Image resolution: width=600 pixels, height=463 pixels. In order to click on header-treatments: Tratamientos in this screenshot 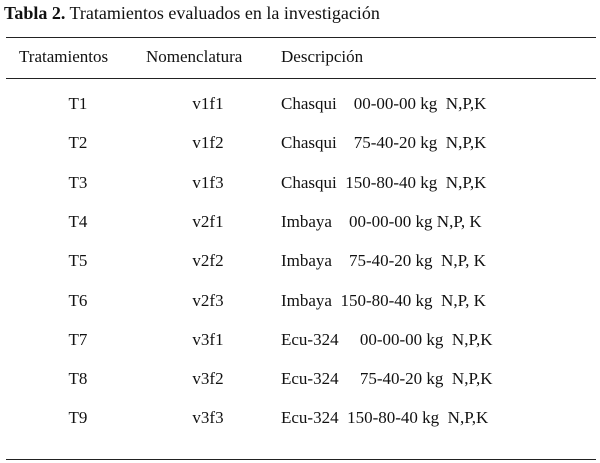, I will do `click(64, 56)`.